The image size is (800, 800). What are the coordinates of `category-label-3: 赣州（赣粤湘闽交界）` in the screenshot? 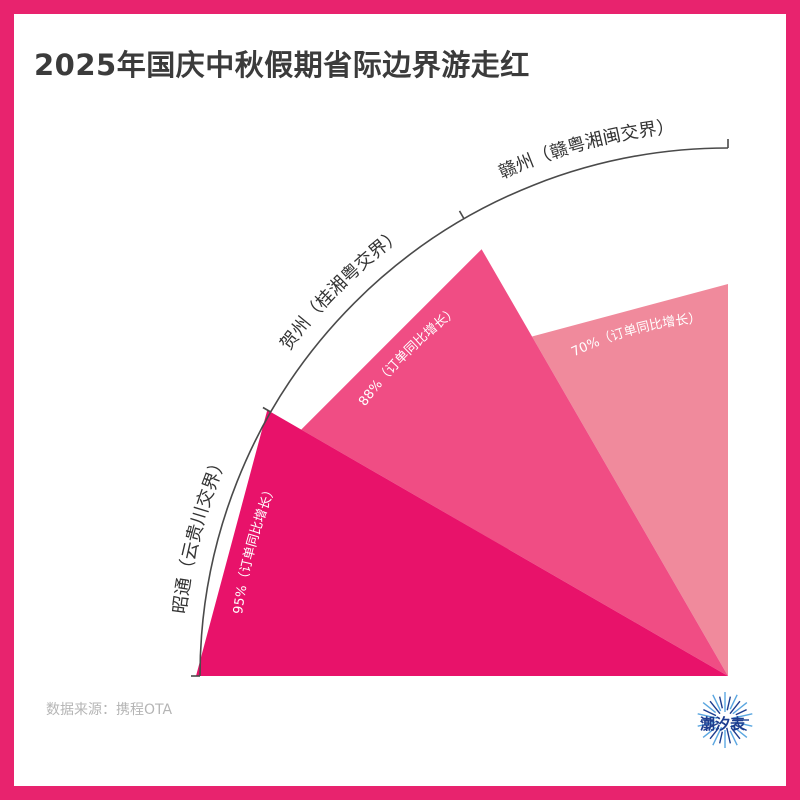 It's located at (586, 150).